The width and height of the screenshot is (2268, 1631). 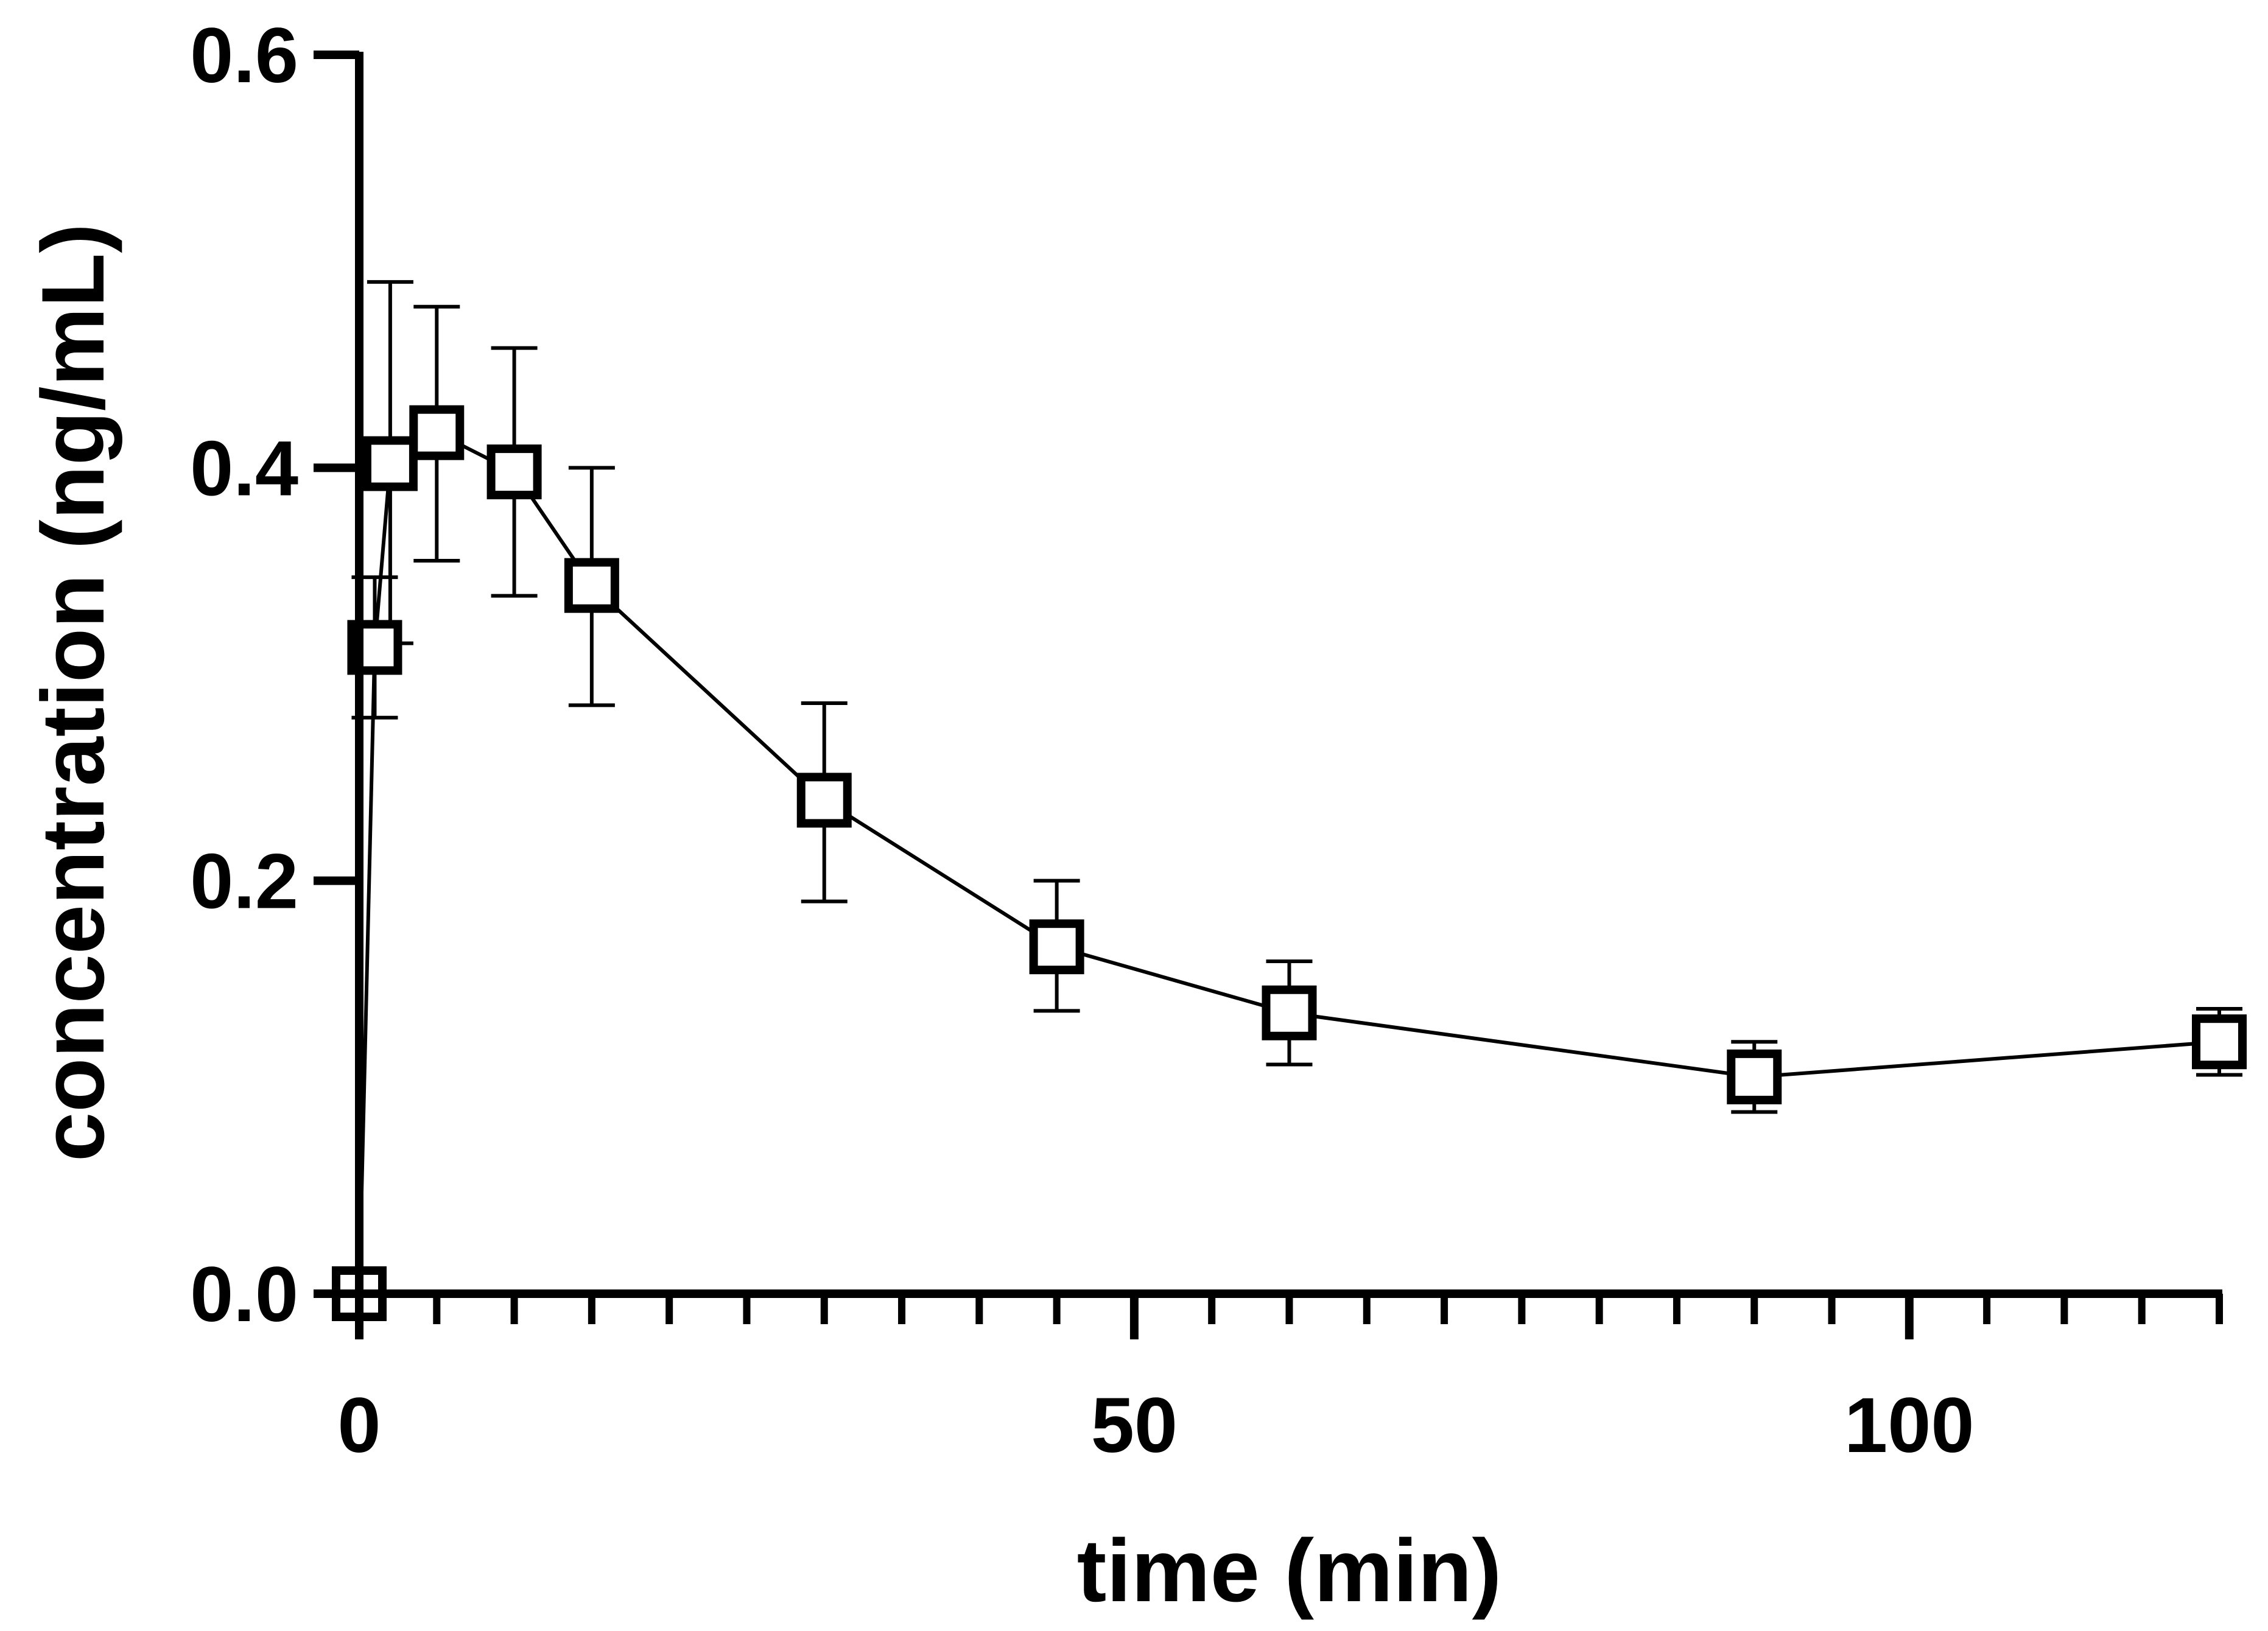 I want to click on x-tick-label: 100, so click(x=1909, y=1426).